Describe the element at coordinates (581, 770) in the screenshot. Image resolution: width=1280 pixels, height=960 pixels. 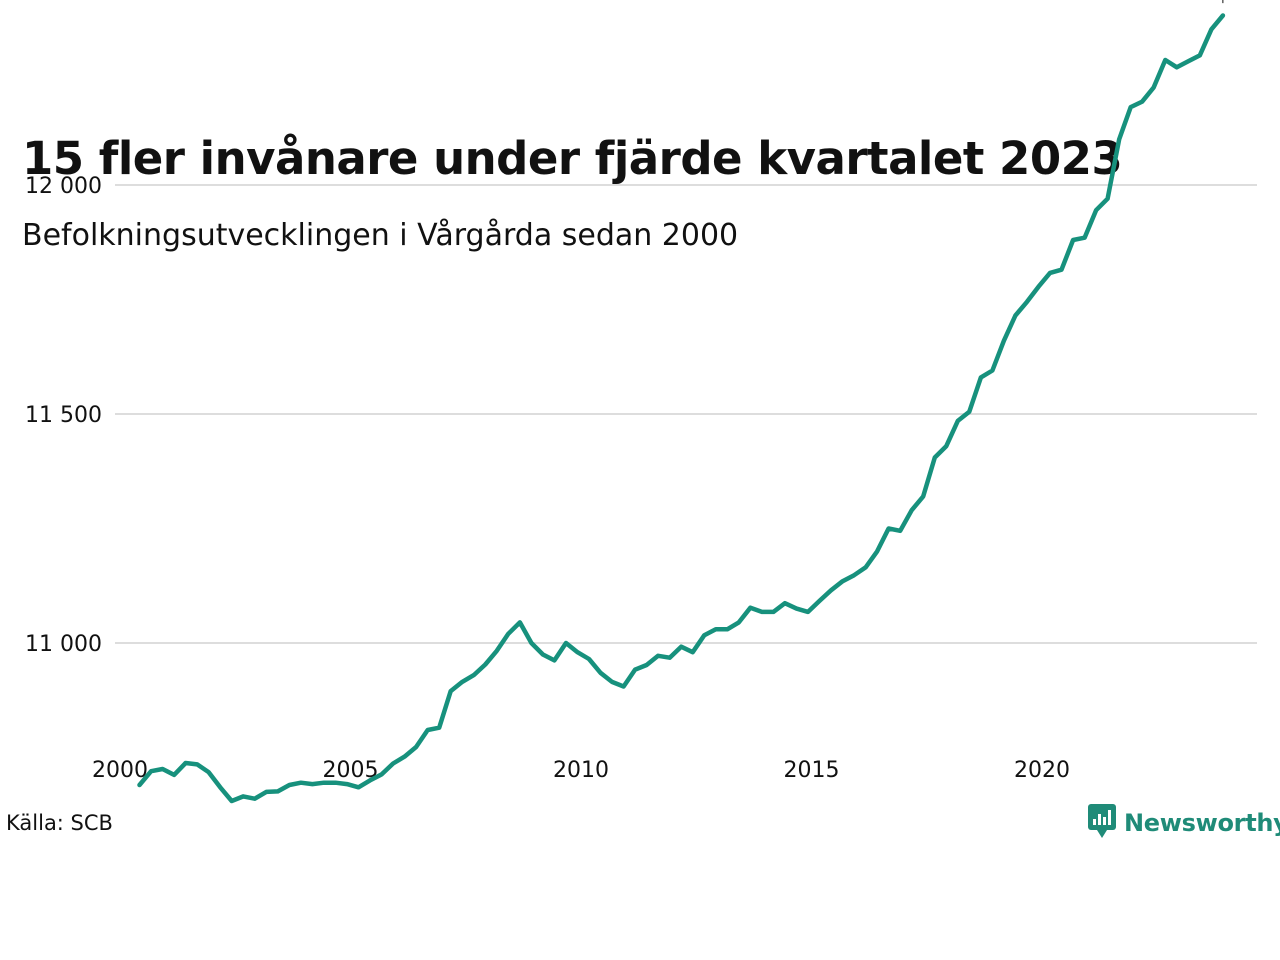
I see `x-tick-label: 2010` at that location.